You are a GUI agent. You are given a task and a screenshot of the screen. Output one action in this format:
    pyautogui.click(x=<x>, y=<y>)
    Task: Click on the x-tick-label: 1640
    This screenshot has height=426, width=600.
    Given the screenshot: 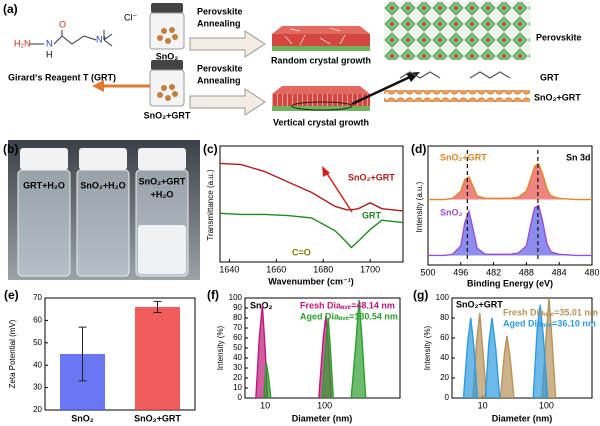 What is the action you would take?
    pyautogui.click(x=229, y=269)
    